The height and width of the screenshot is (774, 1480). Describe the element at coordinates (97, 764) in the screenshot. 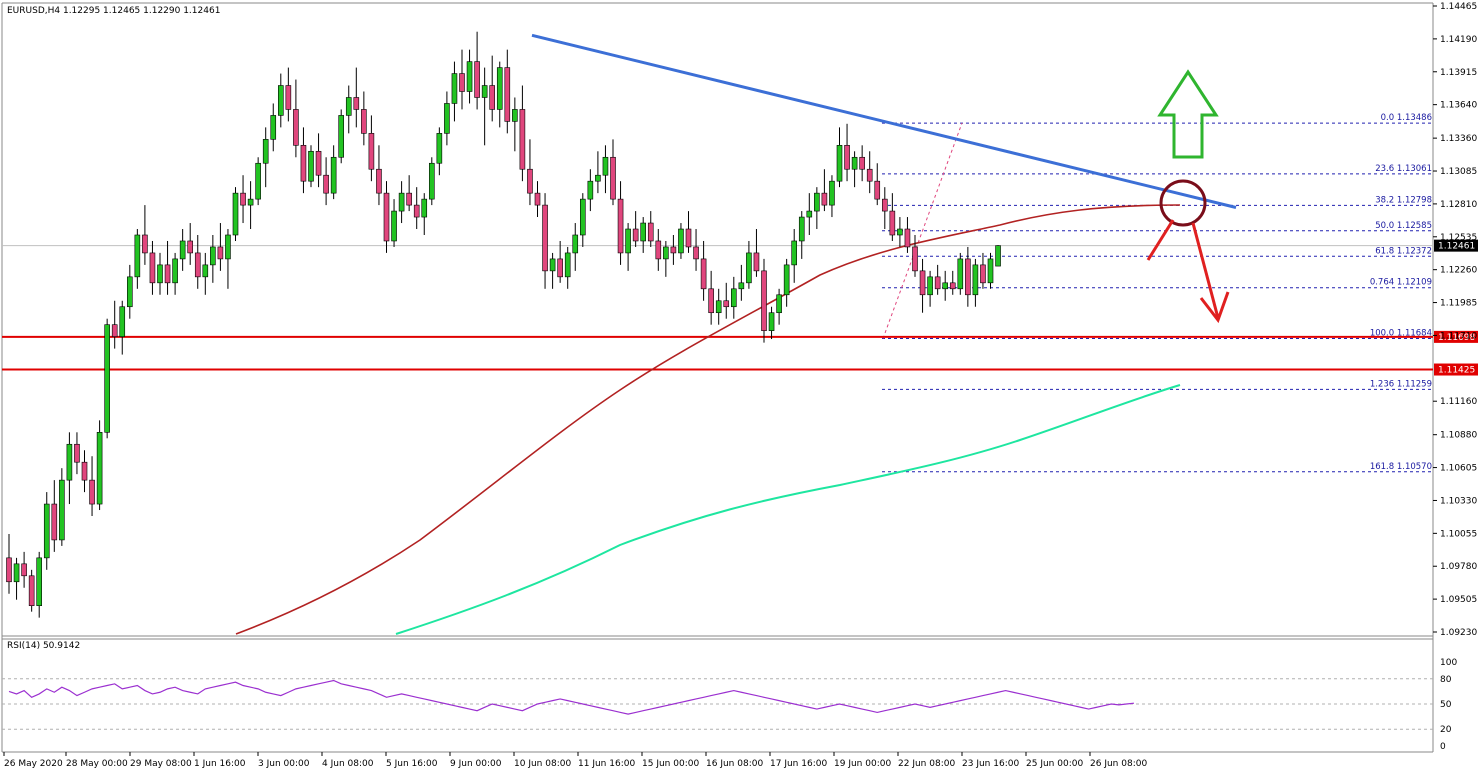

I see `x-tick-label: 28 May 00:00` at that location.